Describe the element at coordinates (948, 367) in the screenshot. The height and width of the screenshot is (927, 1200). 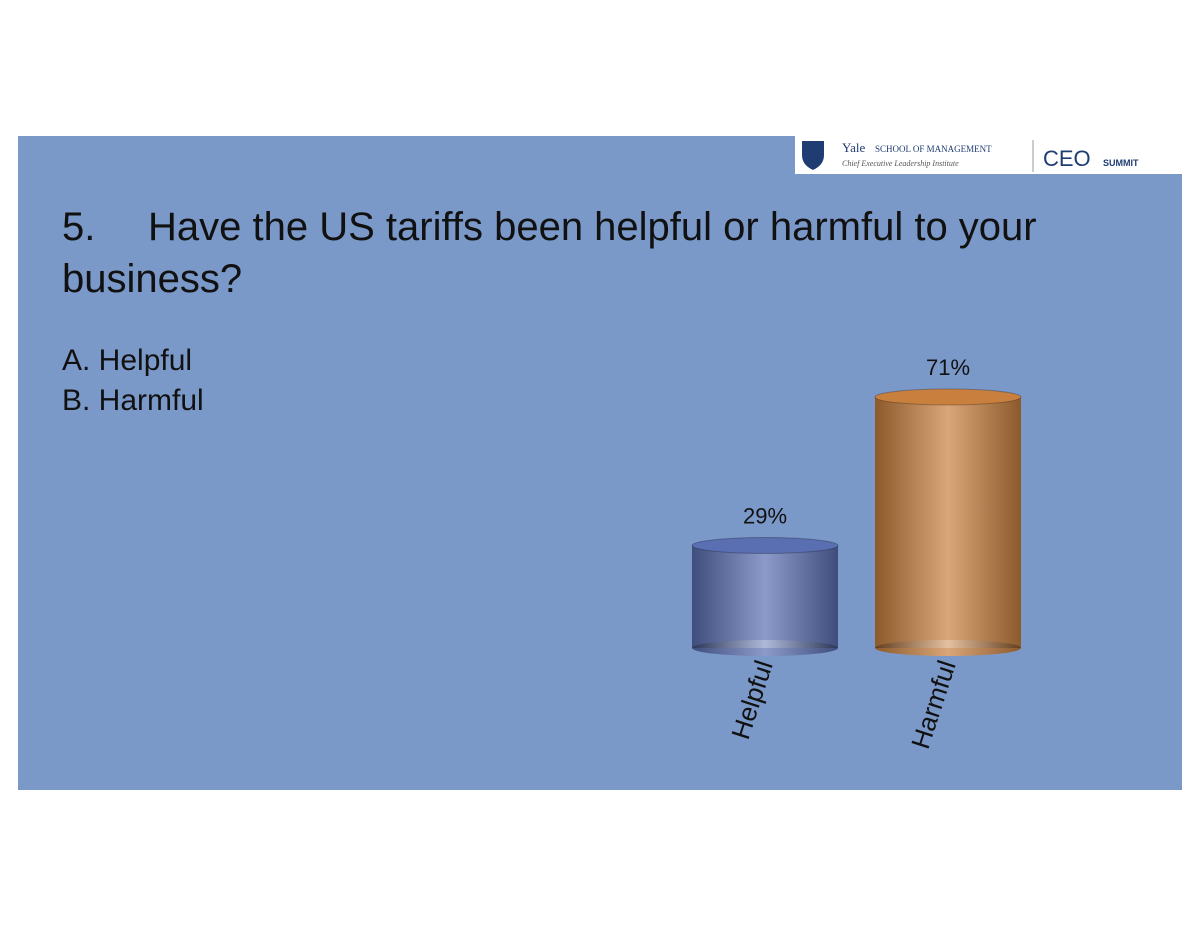
I see `value-label: 71%` at that location.